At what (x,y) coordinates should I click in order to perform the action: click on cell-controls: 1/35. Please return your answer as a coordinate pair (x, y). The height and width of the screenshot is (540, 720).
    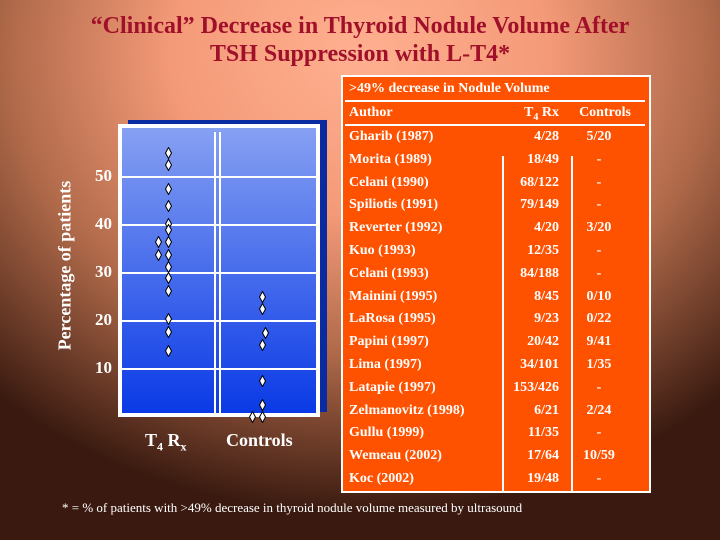
    Looking at the image, I should click on (599, 364).